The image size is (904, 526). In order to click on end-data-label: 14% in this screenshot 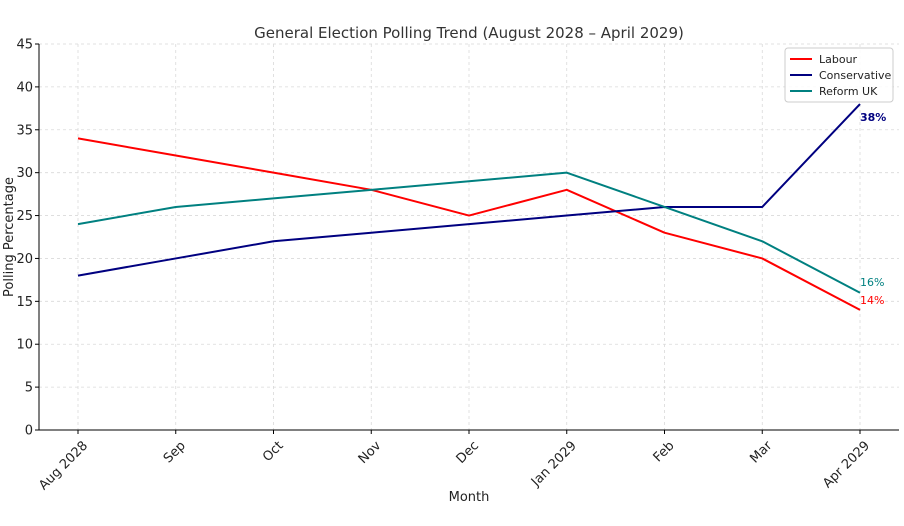, I will do `click(872, 300)`.